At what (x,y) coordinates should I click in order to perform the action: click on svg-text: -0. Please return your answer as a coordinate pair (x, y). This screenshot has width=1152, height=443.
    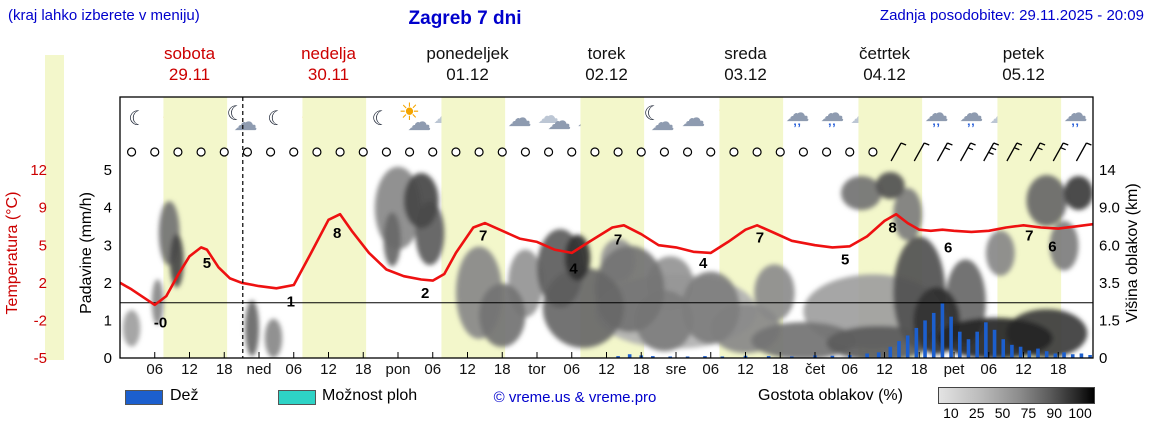
    Looking at the image, I should click on (160, 323).